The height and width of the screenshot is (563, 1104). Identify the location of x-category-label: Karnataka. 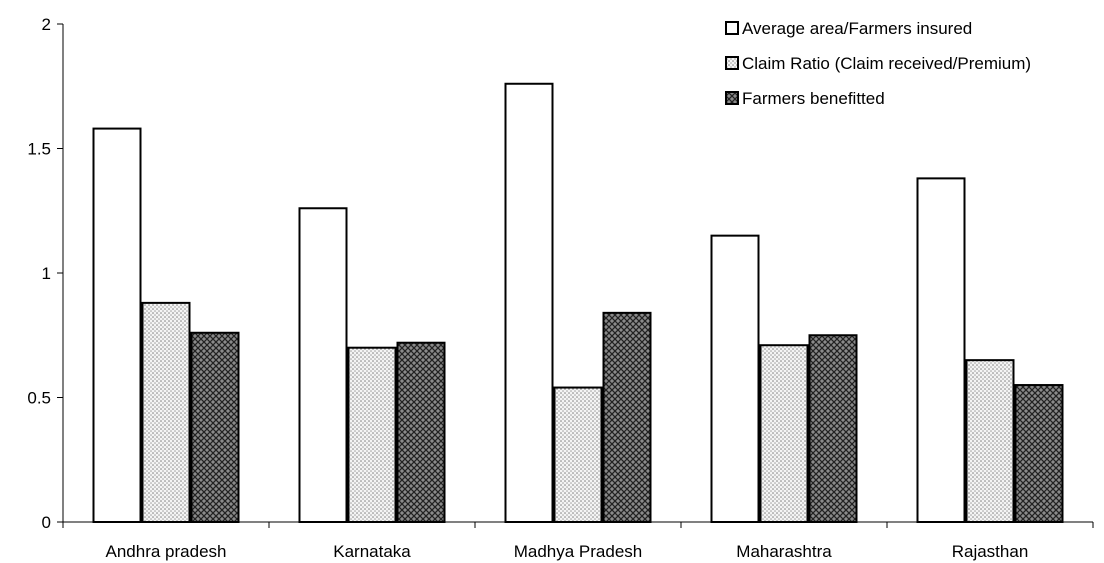
(372, 551).